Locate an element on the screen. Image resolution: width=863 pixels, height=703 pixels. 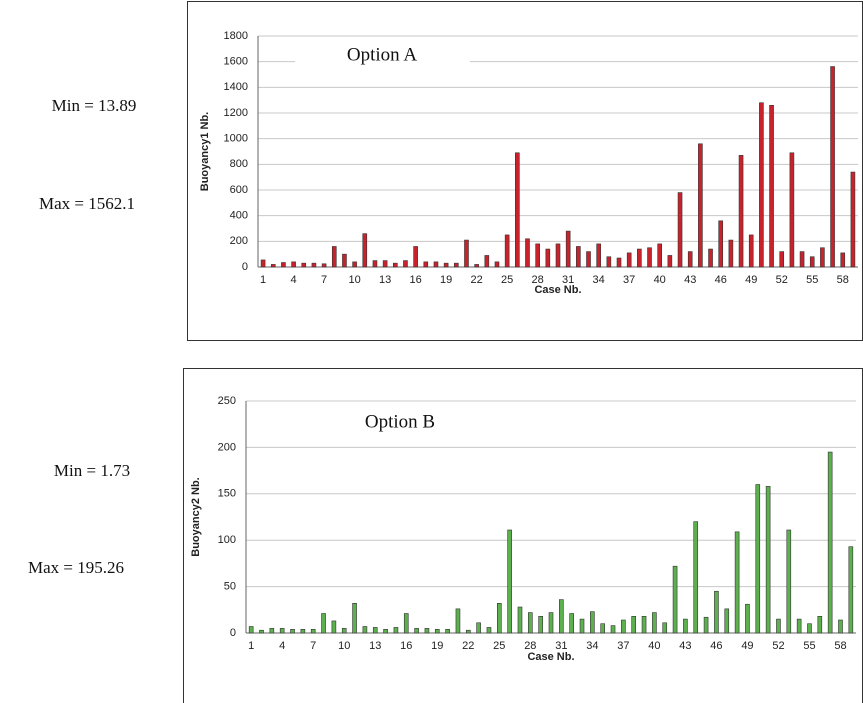
x-tick-label: 28 is located at coordinates (530, 646).